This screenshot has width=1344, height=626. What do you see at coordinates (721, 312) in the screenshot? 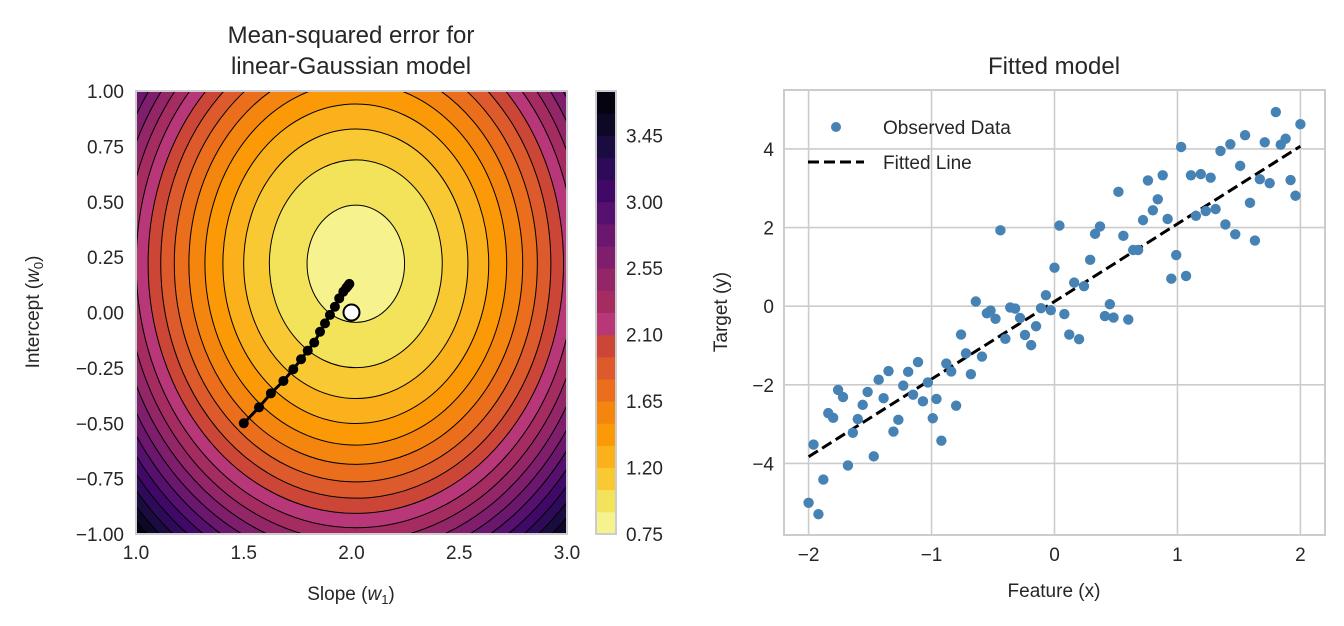
I see `scatter-y-axis-label: Target (y)` at bounding box center [721, 312].